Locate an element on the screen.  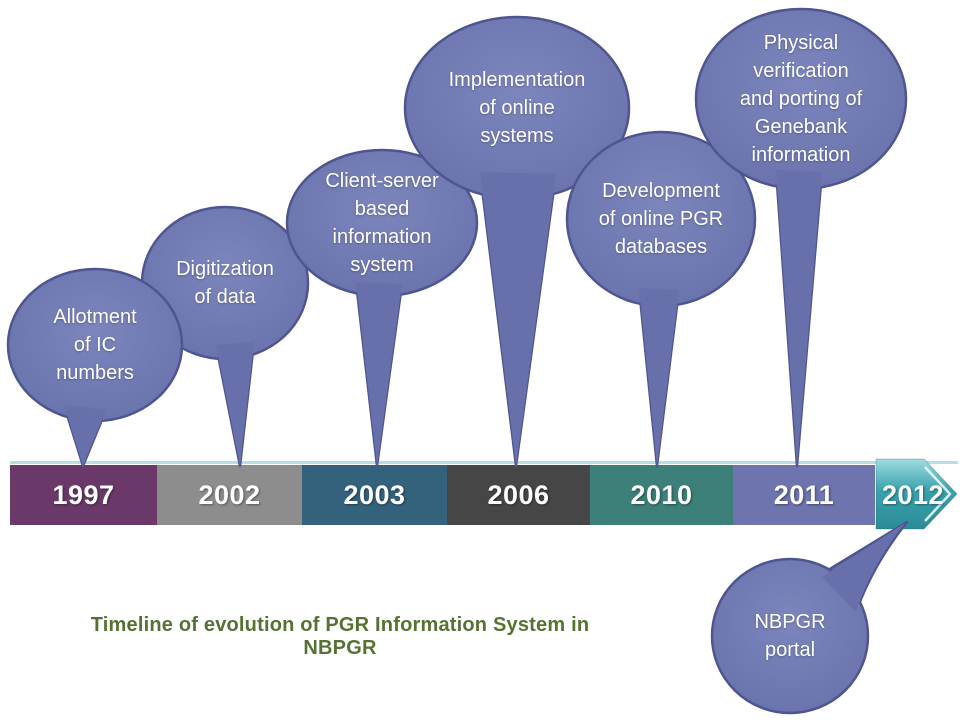
balloon-client-server-label: Client-server based information system is located at coordinates (382, 223).